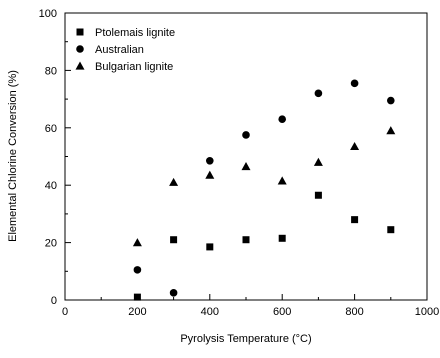 The image size is (440, 358). What do you see at coordinates (427, 312) in the screenshot?
I see `x-tick-label: 1000` at bounding box center [427, 312].